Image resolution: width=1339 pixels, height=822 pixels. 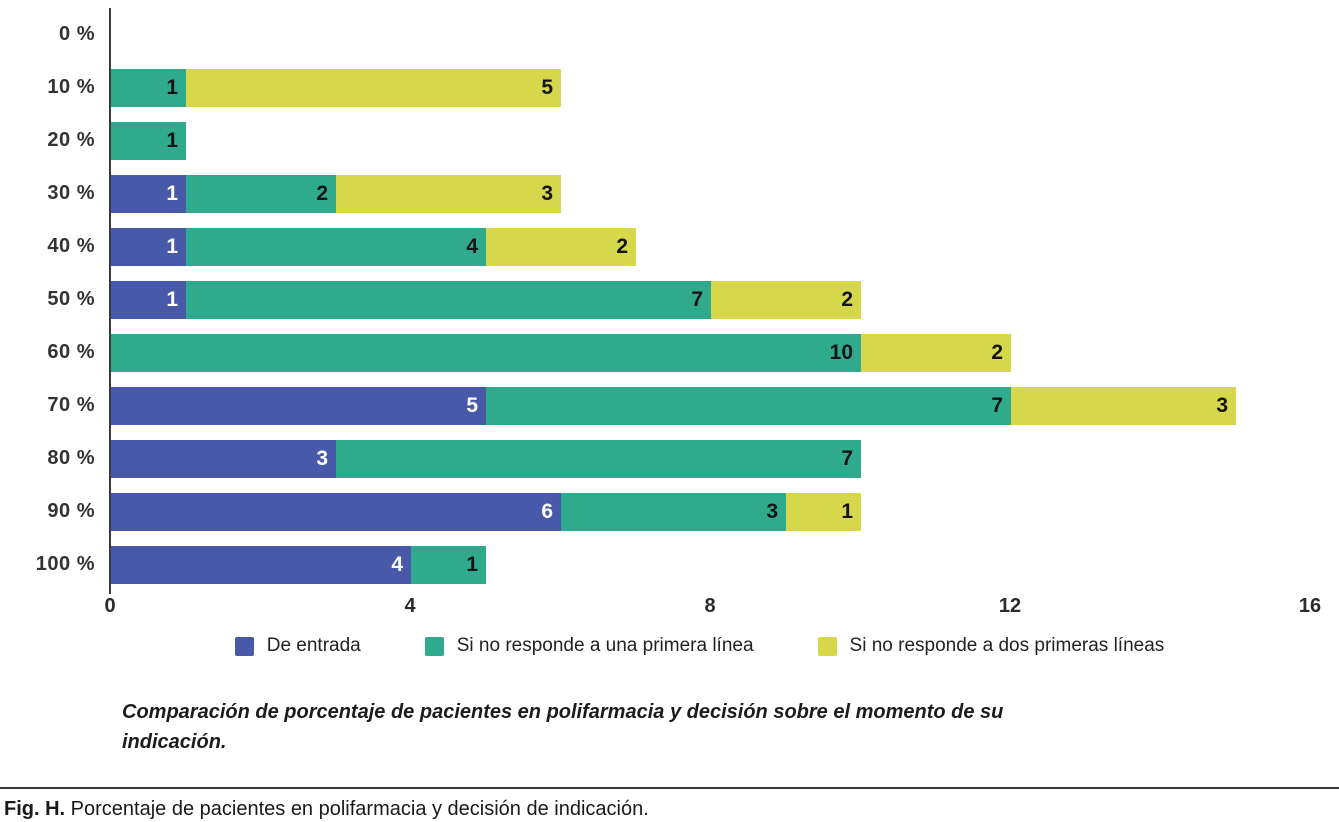 I want to click on category-label: 30 %, so click(x=71, y=193).